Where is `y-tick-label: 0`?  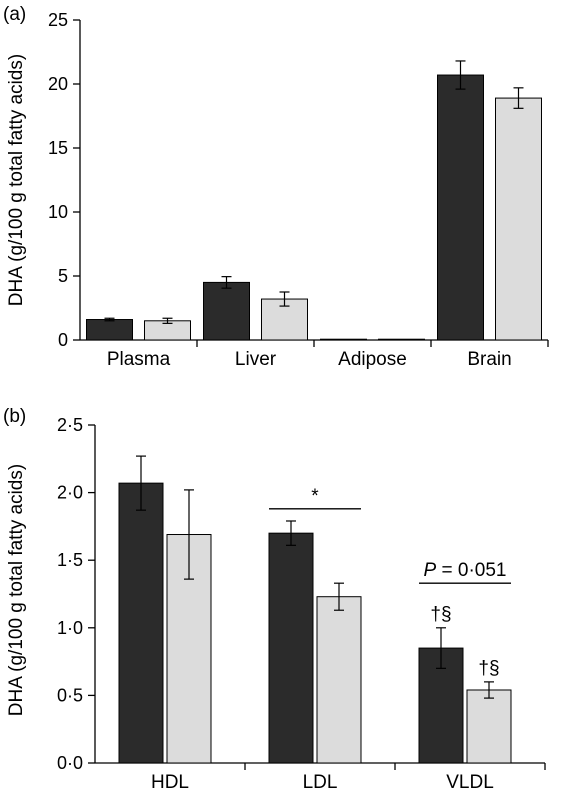 y-tick-label: 0 is located at coordinates (63, 340).